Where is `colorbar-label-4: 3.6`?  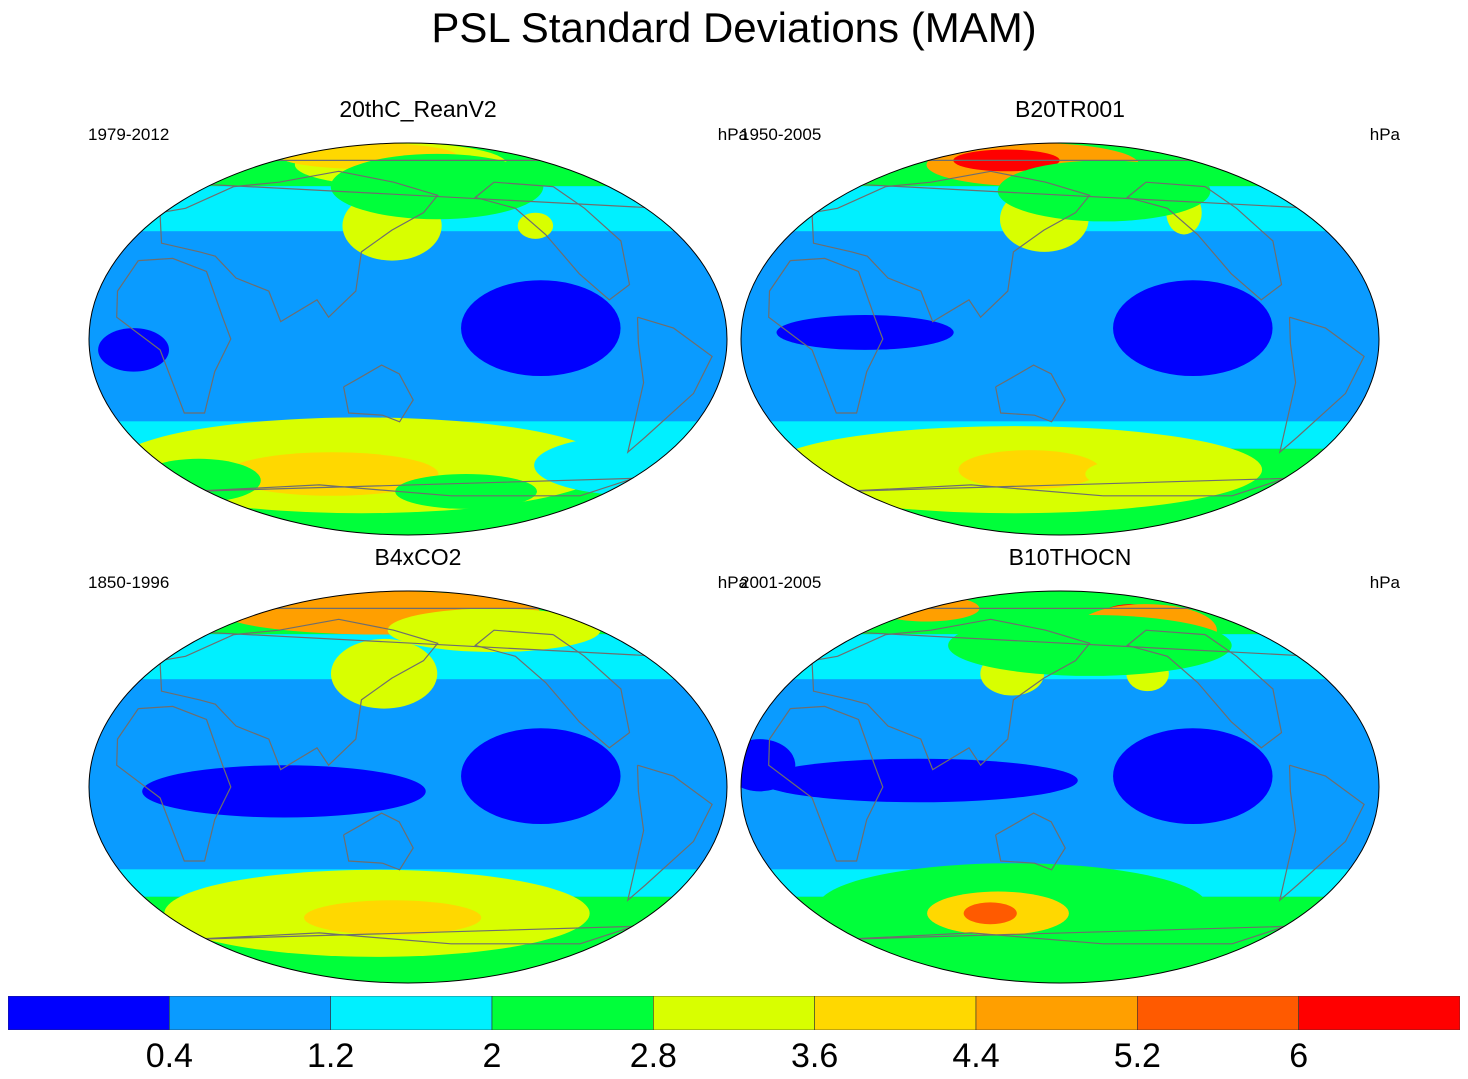 colorbar-label-4: 3.6 is located at coordinates (815, 1056).